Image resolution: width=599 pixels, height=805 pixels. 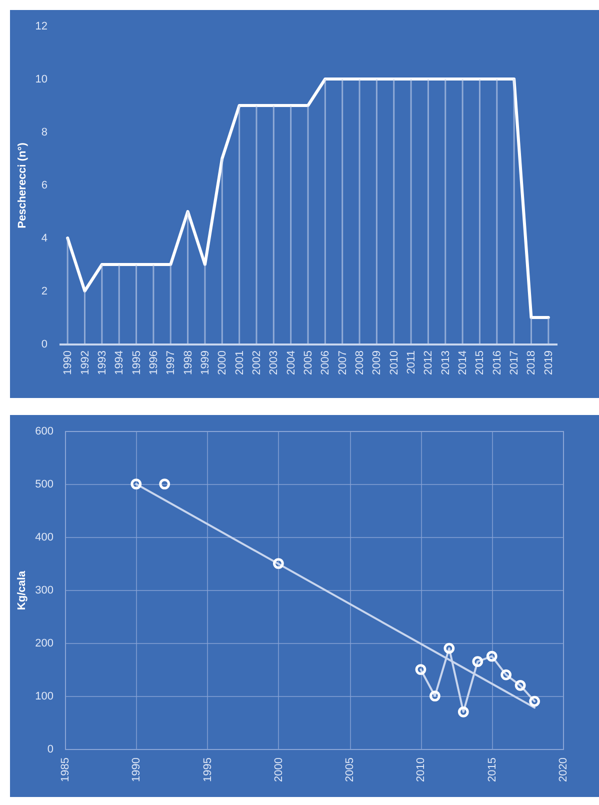 What do you see at coordinates (44, 590) in the screenshot?
I see `y-tick-label: 300` at bounding box center [44, 590].